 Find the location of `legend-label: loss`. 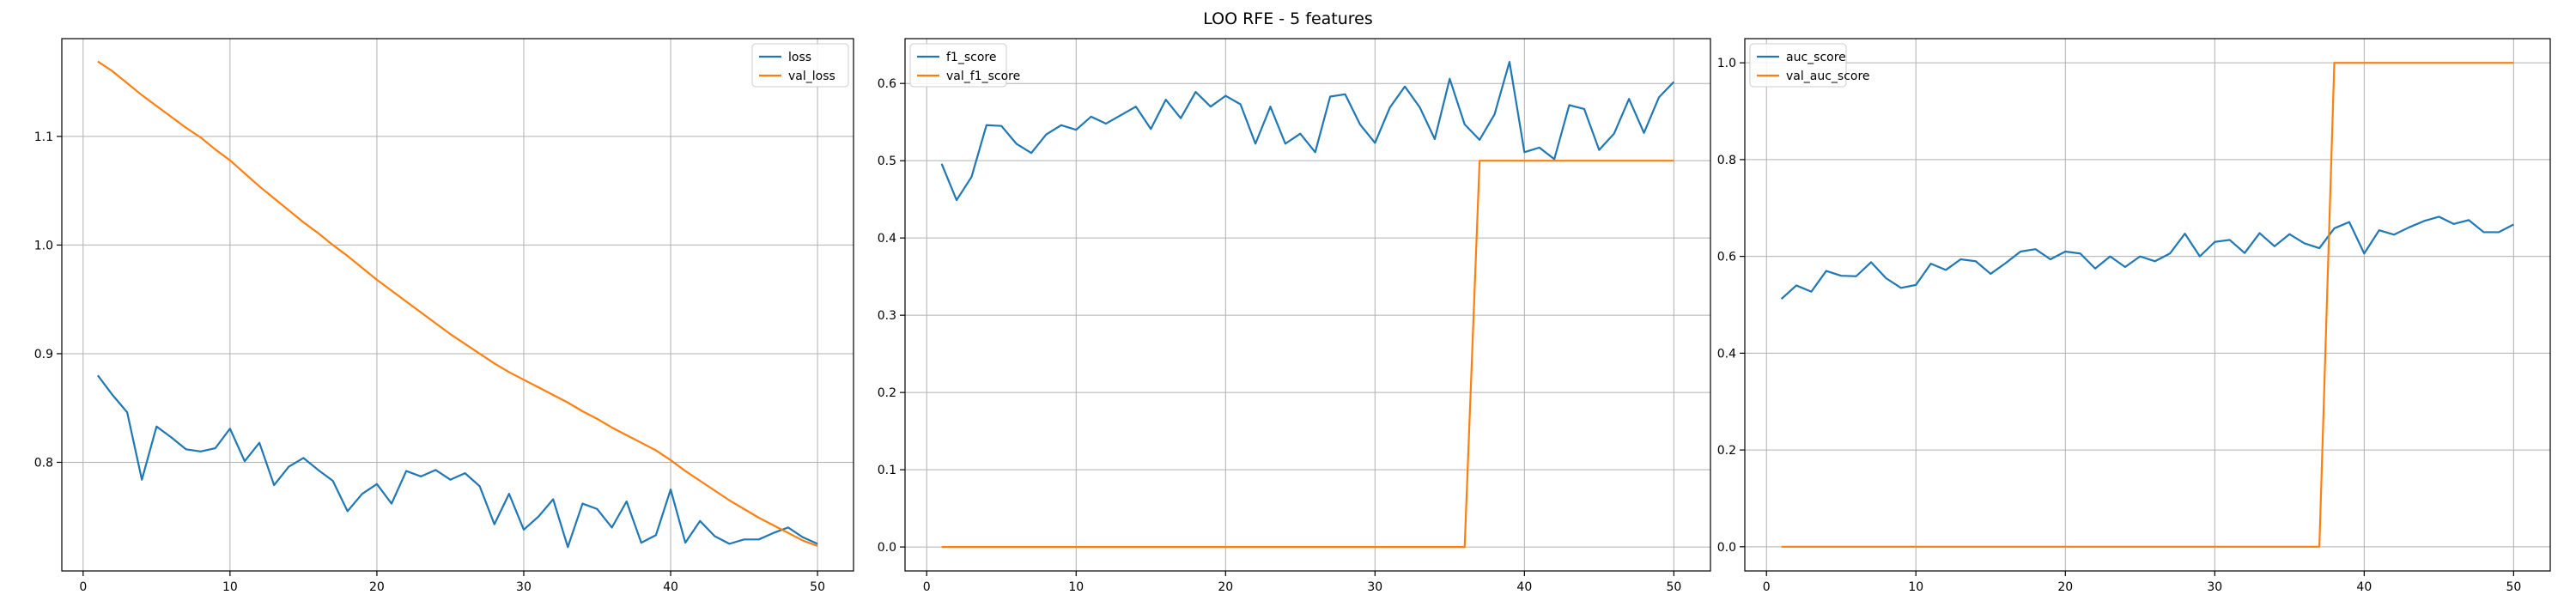

legend-label: loss is located at coordinates (799, 57).